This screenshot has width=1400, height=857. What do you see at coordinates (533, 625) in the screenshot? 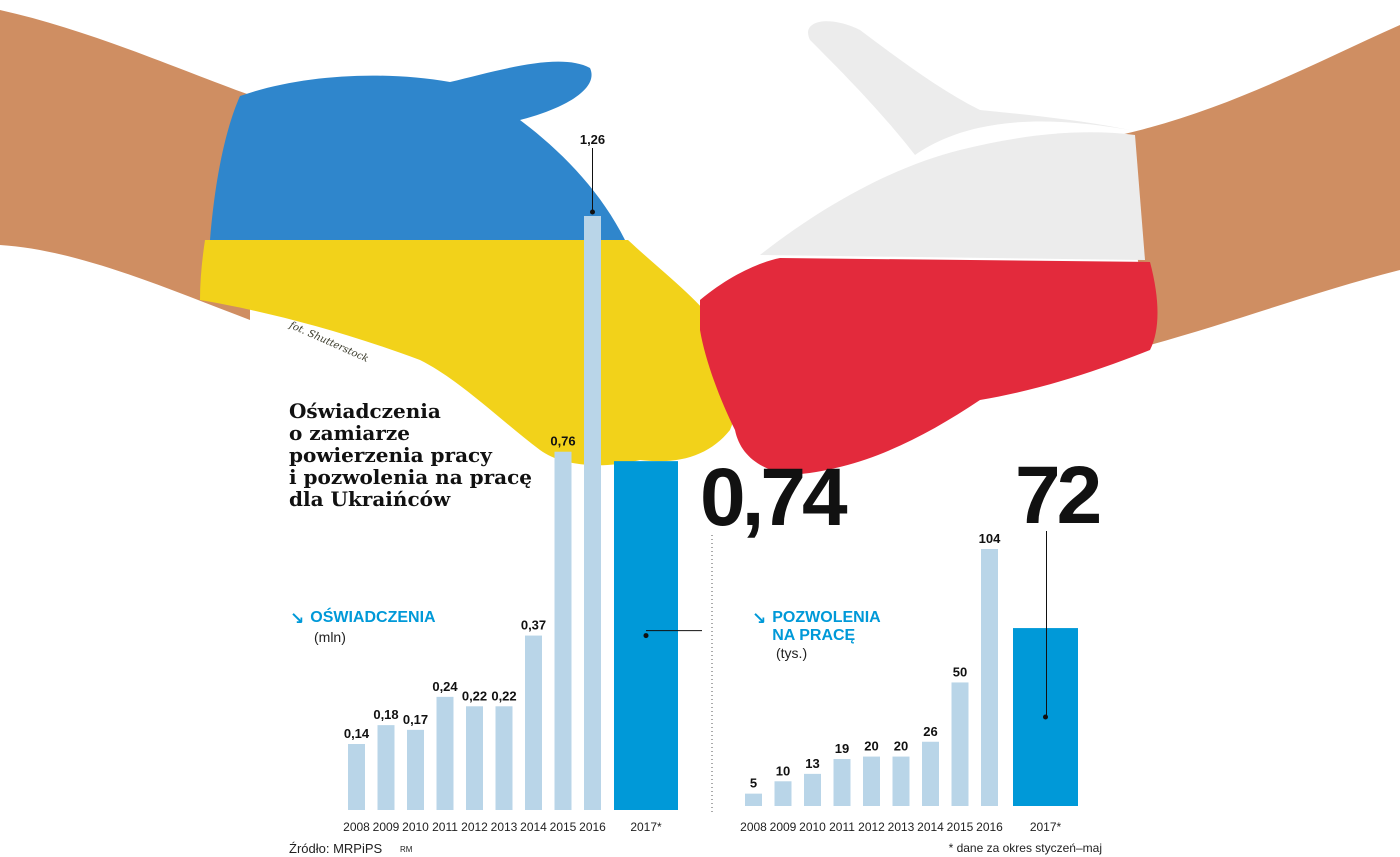
I see `value-label: 0,37` at bounding box center [533, 625].